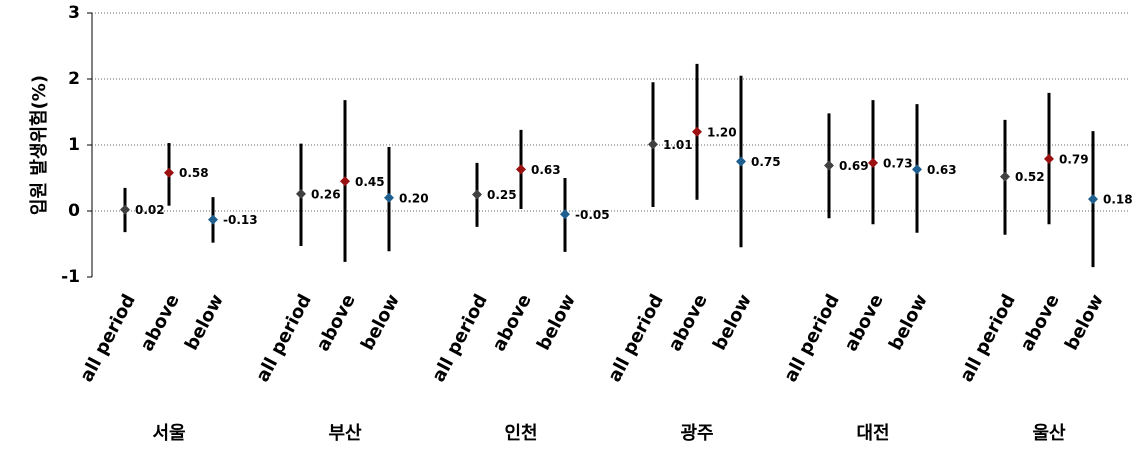  What do you see at coordinates (520, 433) in the screenshot?
I see `group-label: 인천` at bounding box center [520, 433].